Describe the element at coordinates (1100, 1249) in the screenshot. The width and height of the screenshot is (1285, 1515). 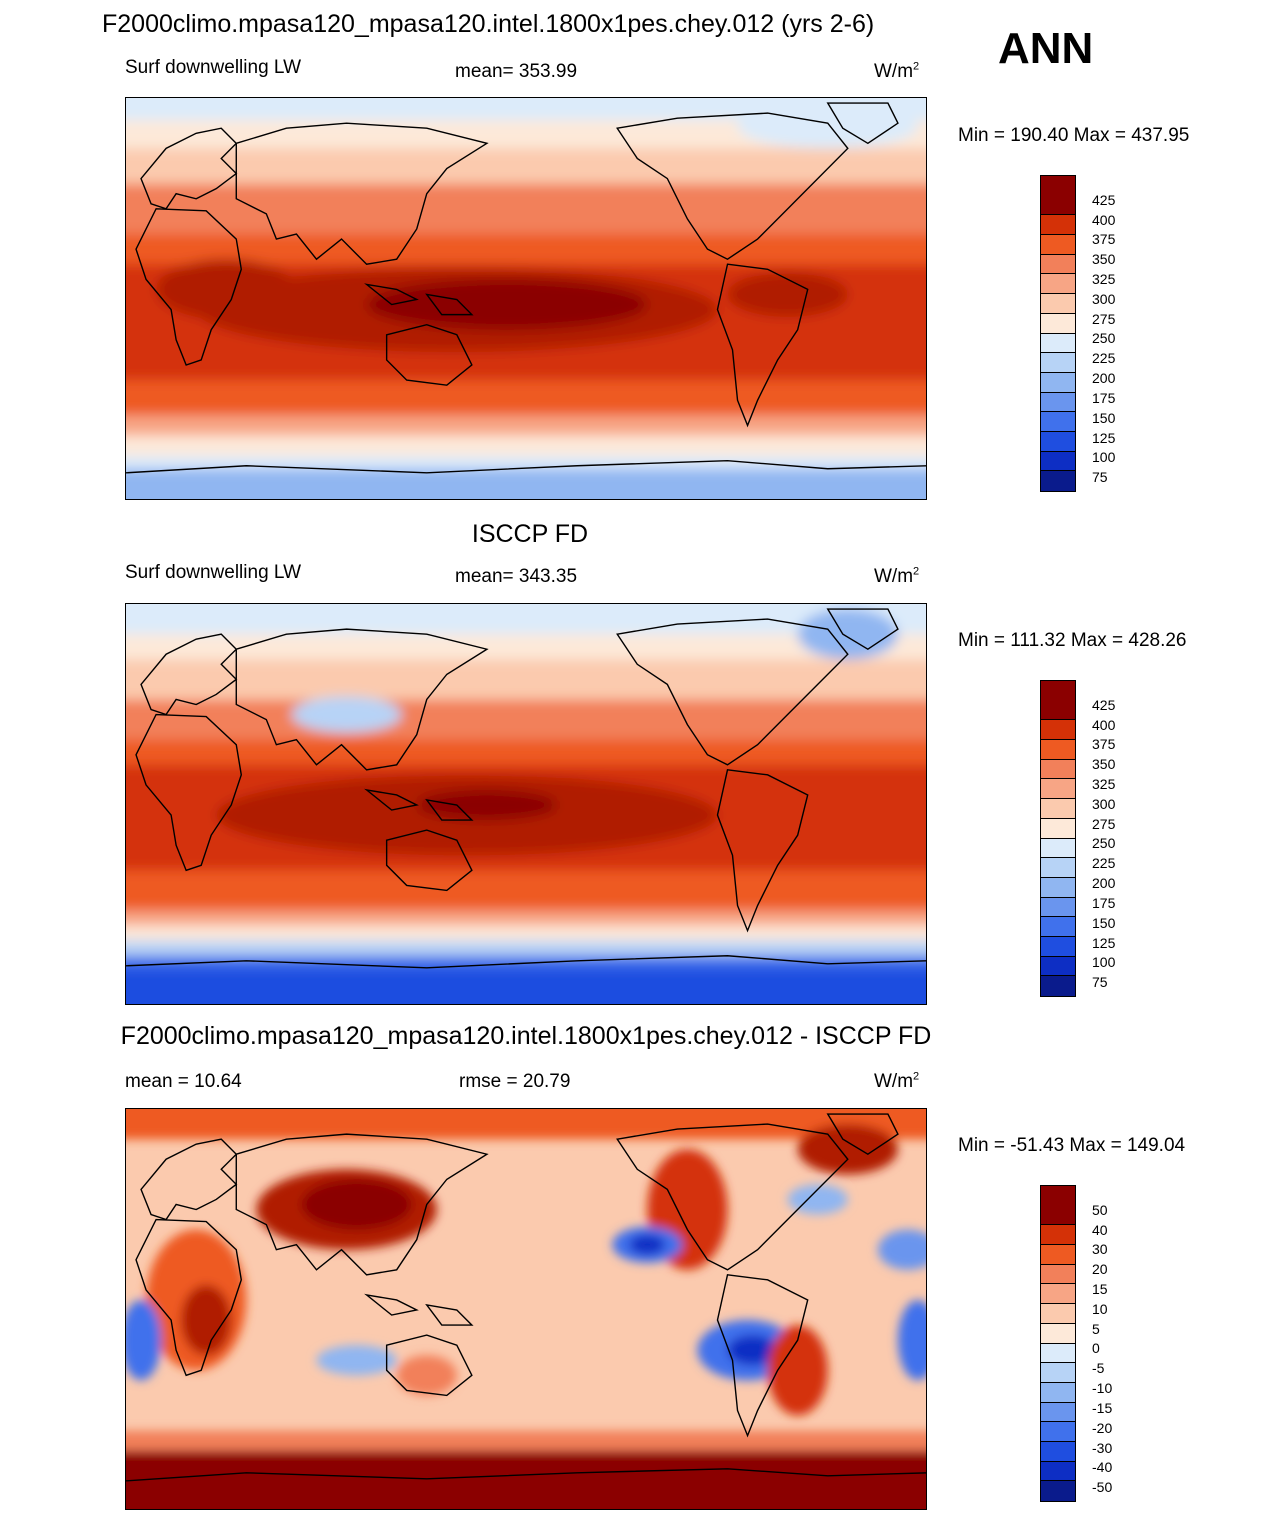
I see `colorbar-tick-label: 30` at that location.